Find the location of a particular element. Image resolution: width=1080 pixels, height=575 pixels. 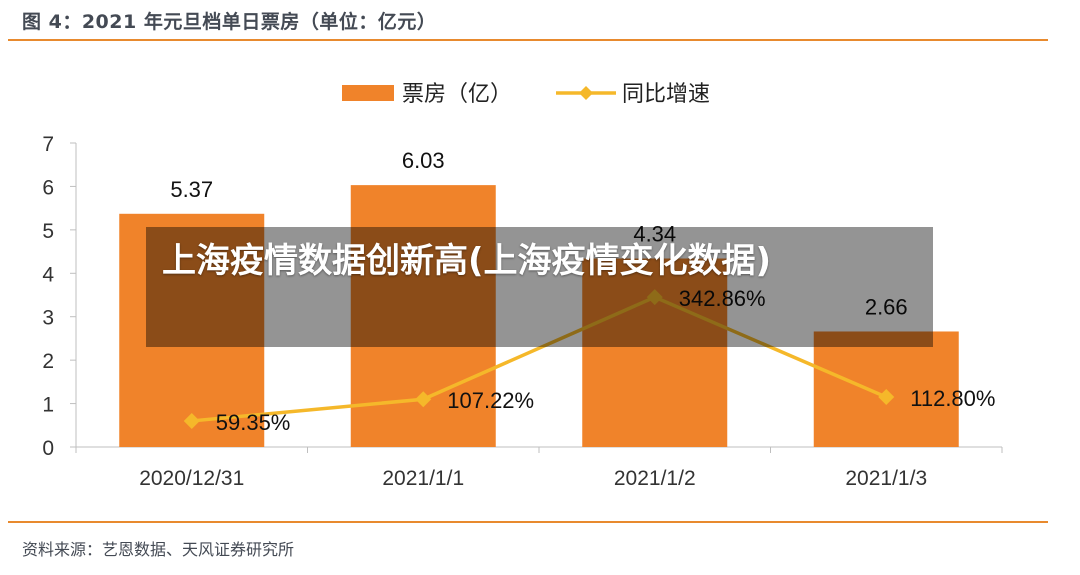

y-tick-label: 6 is located at coordinates (48, 187).